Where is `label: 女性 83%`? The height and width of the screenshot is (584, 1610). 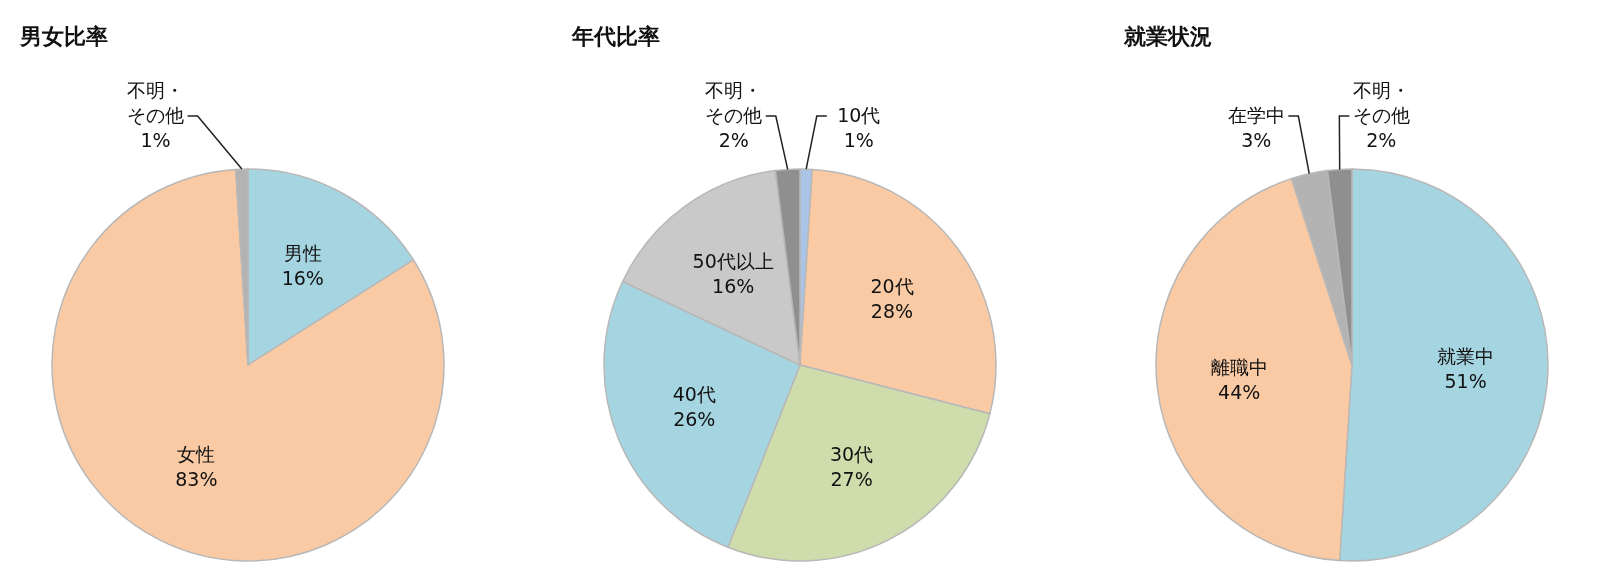
label: 女性 83% is located at coordinates (196, 466).